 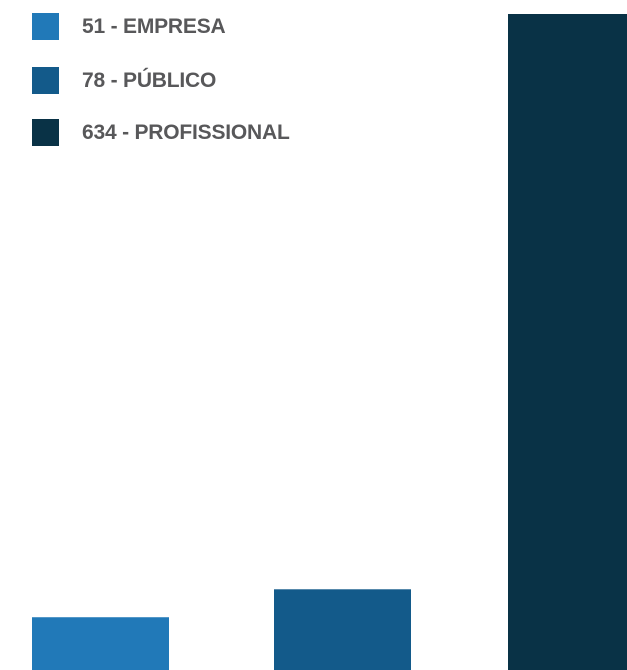 What do you see at coordinates (45, 26) in the screenshot?
I see `legend-swatch-empresa` at bounding box center [45, 26].